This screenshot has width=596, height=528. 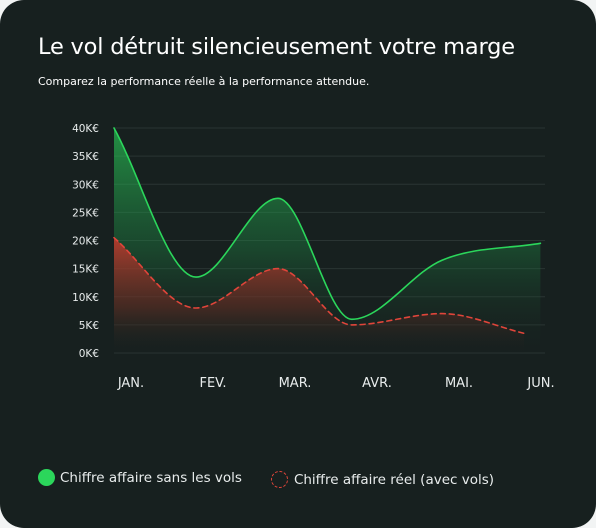 What do you see at coordinates (319, 285) in the screenshot?
I see `series-actual-line` at bounding box center [319, 285].